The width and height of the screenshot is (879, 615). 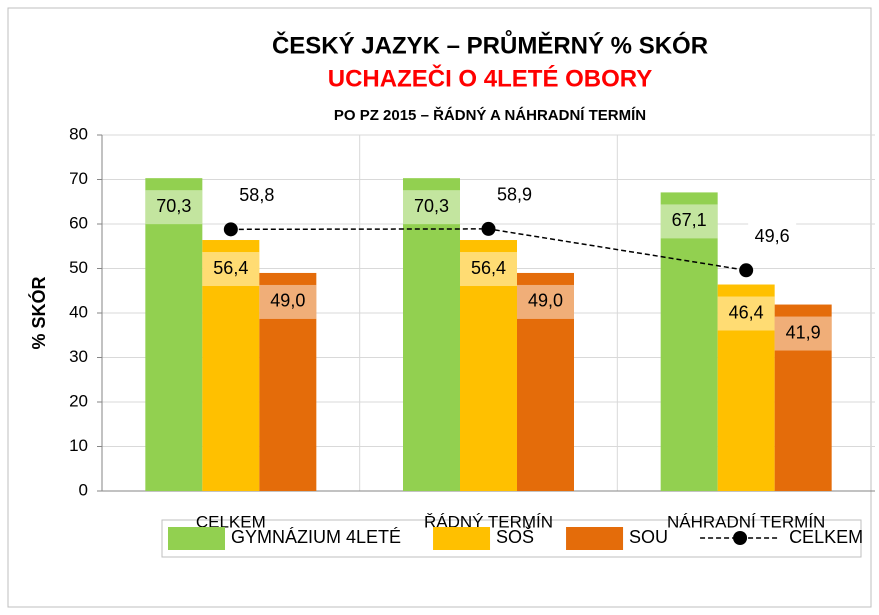 I want to click on data-label: 49,6, so click(x=772, y=236).